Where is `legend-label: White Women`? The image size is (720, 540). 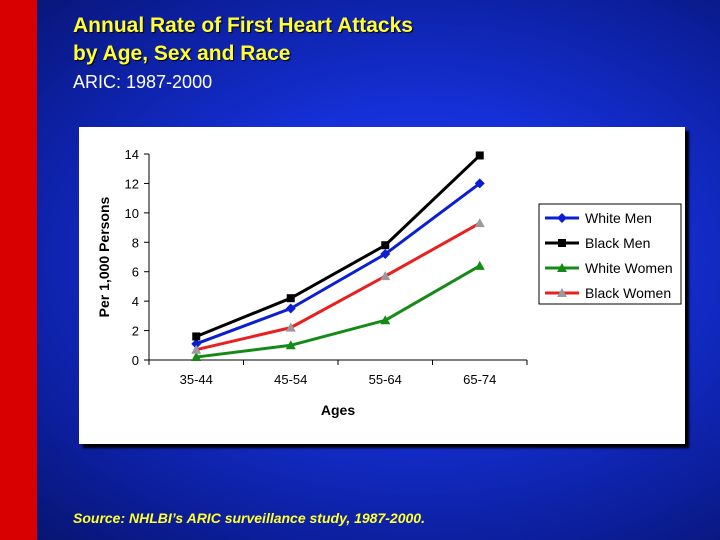 legend-label: White Women is located at coordinates (629, 268).